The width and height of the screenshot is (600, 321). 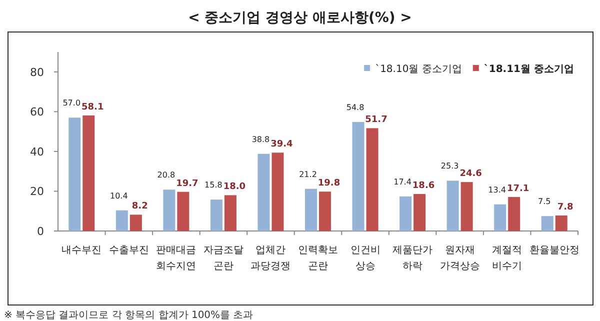 What do you see at coordinates (234, 187) in the screenshot?
I see `data-label: 18.0` at bounding box center [234, 187].